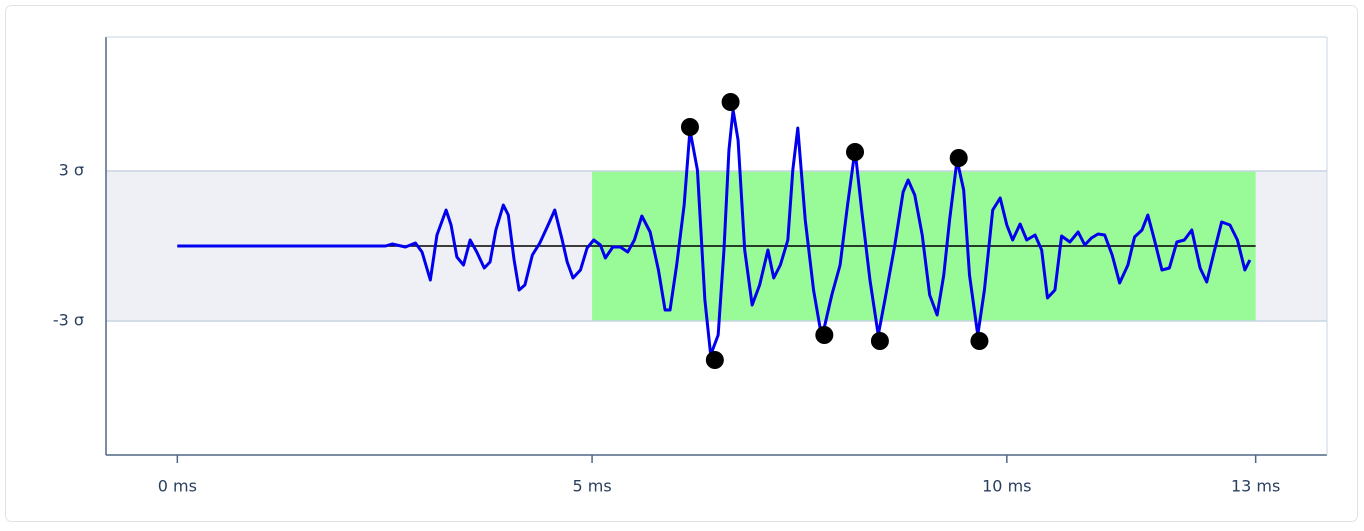 This screenshot has height=531, width=1364. I want to click on x-tick-label: 10 ms, so click(1006, 486).